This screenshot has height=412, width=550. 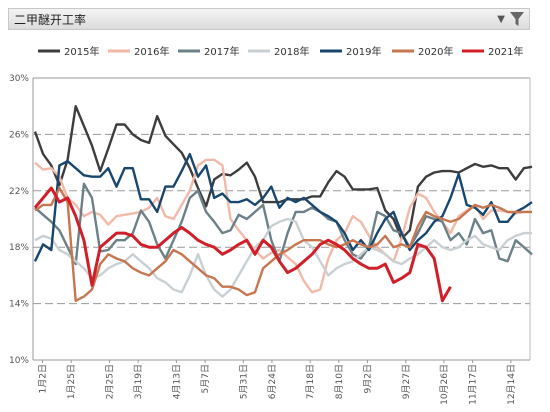 I want to click on filter-icon, so click(x=517, y=19).